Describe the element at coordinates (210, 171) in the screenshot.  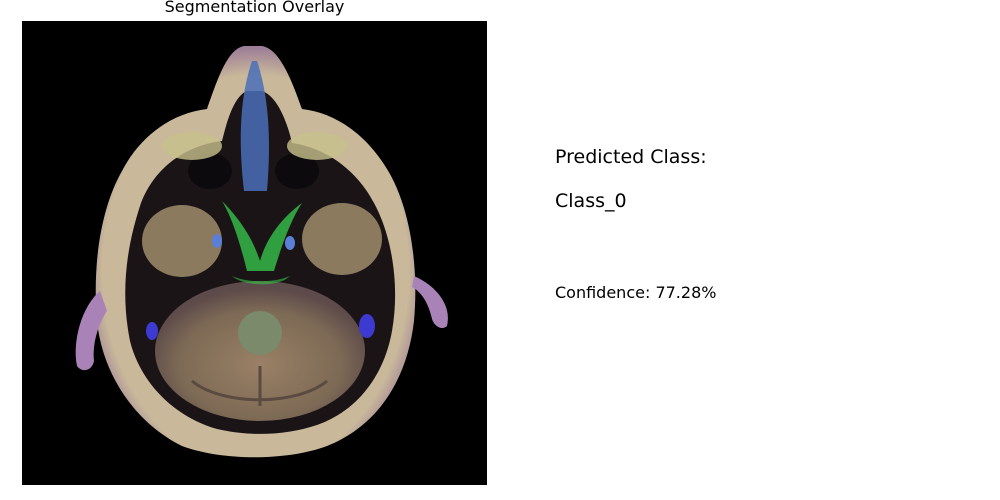
I see `left-orbit` at that location.